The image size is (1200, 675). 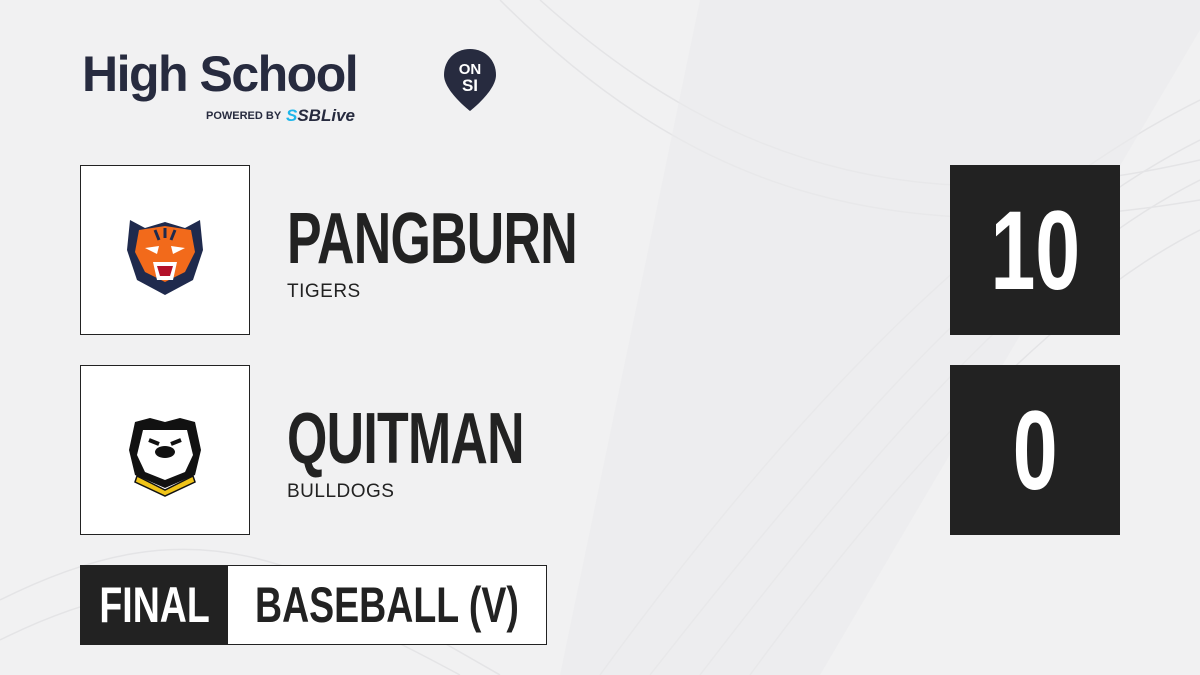 I want to click on team-logo-home, so click(x=165, y=250).